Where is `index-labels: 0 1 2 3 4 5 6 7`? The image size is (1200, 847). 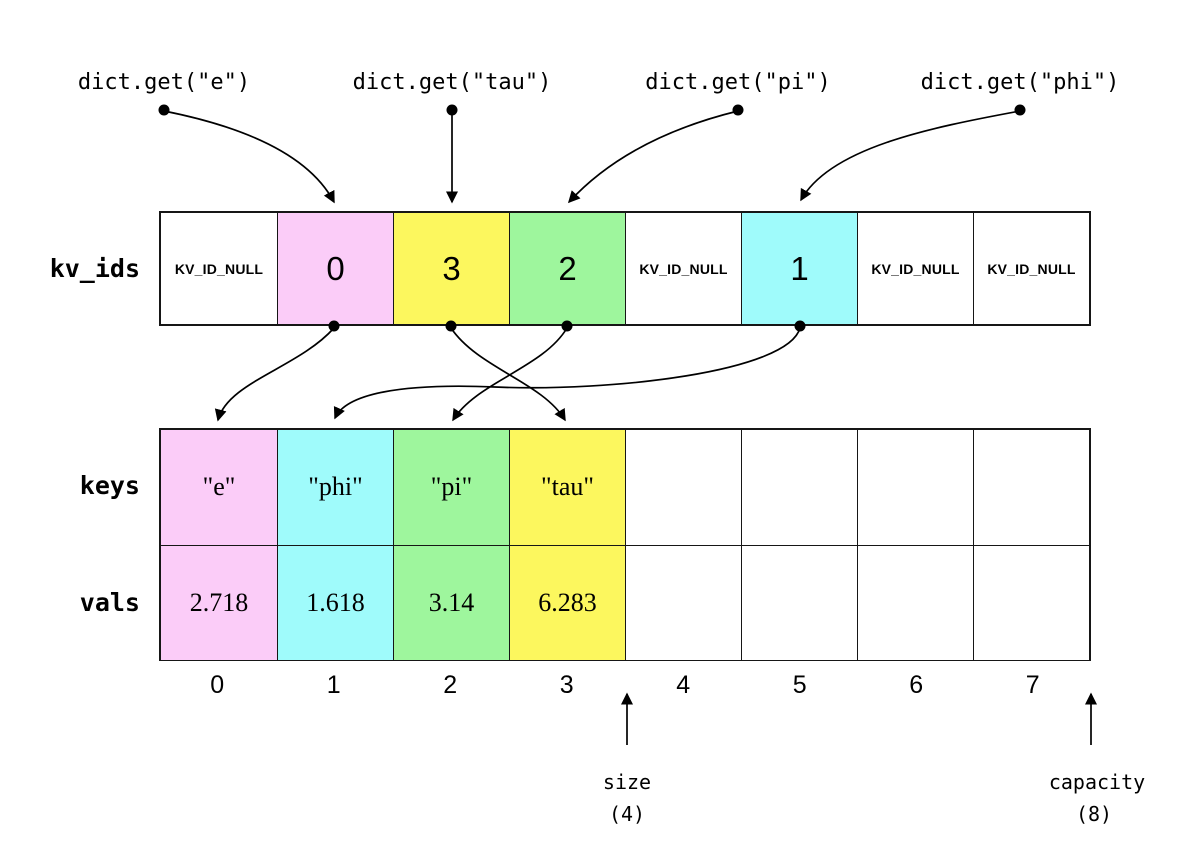
index-labels: 0 1 2 3 4 5 6 7 is located at coordinates (625, 685).